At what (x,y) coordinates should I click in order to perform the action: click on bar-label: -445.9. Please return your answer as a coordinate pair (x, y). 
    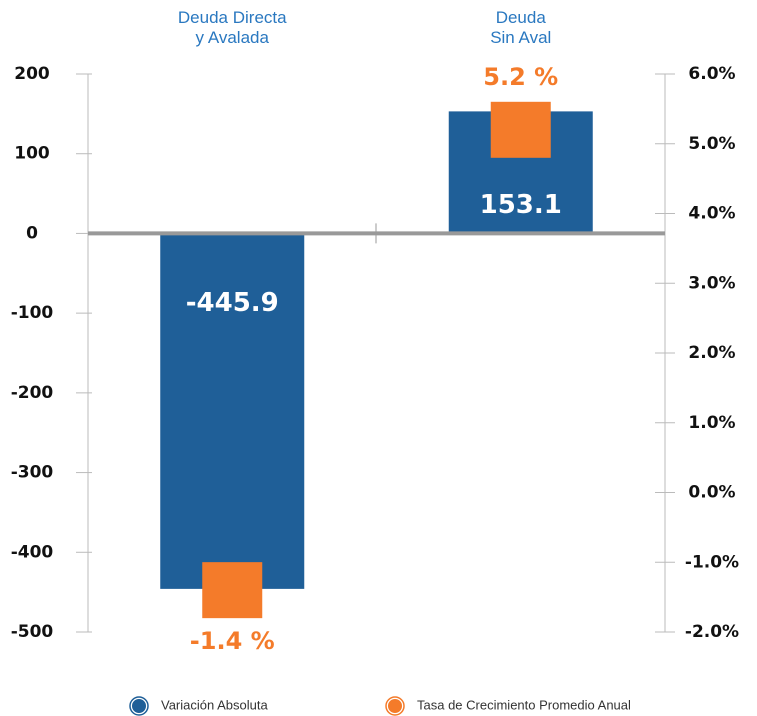
    Looking at the image, I should click on (232, 303).